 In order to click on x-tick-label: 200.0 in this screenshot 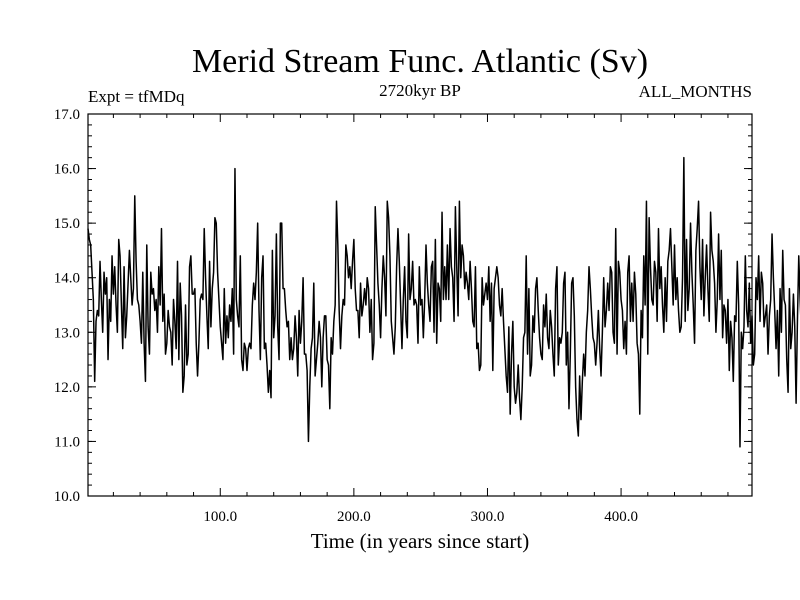, I will do `click(354, 517)`.